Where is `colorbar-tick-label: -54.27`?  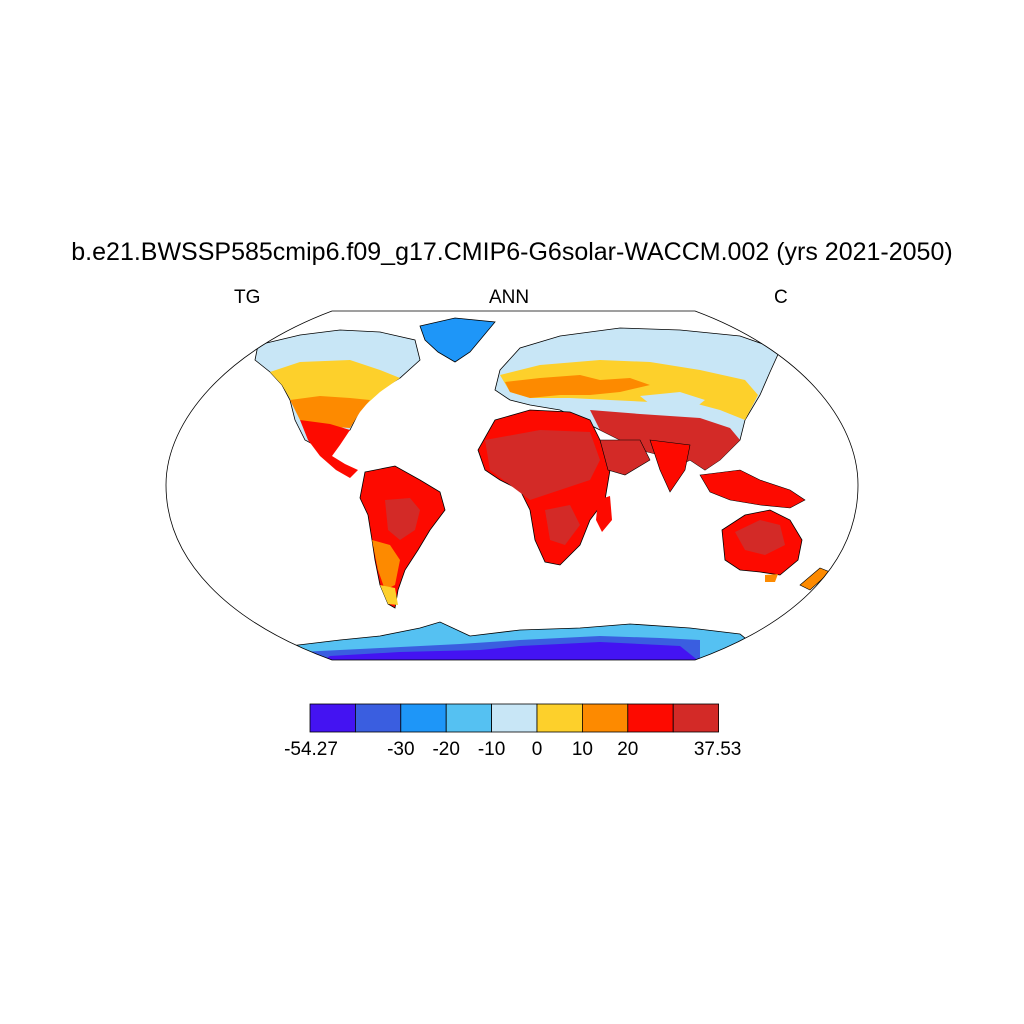 colorbar-tick-label: -54.27 is located at coordinates (311, 749).